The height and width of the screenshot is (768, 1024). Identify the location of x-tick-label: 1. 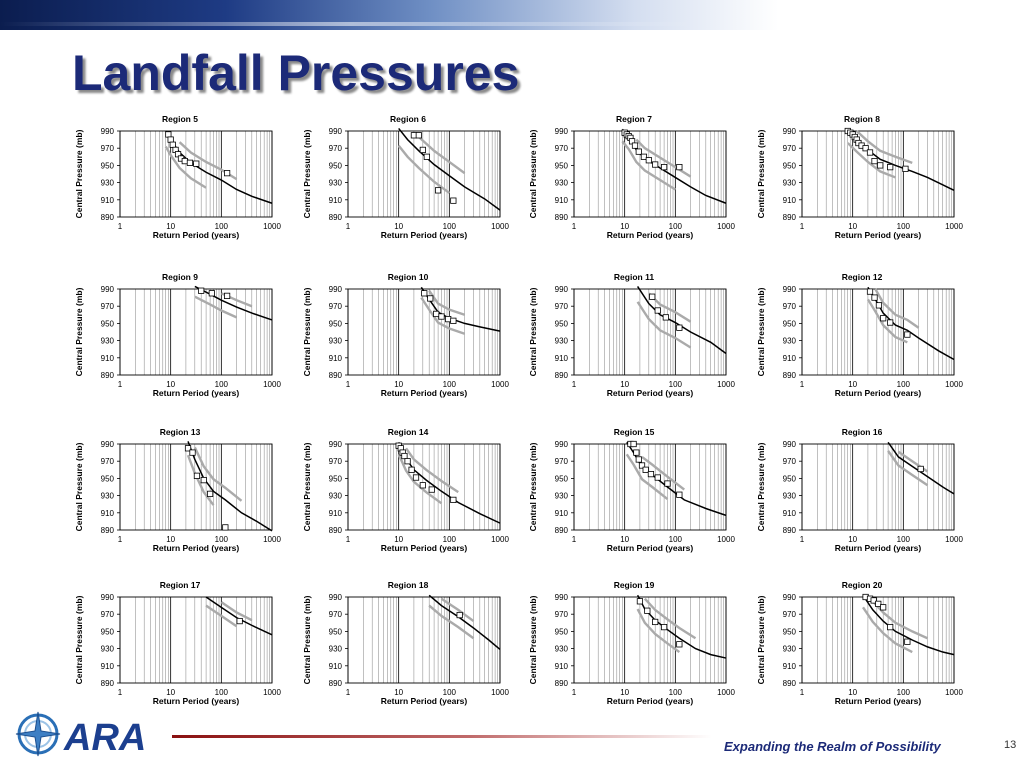
(574, 384).